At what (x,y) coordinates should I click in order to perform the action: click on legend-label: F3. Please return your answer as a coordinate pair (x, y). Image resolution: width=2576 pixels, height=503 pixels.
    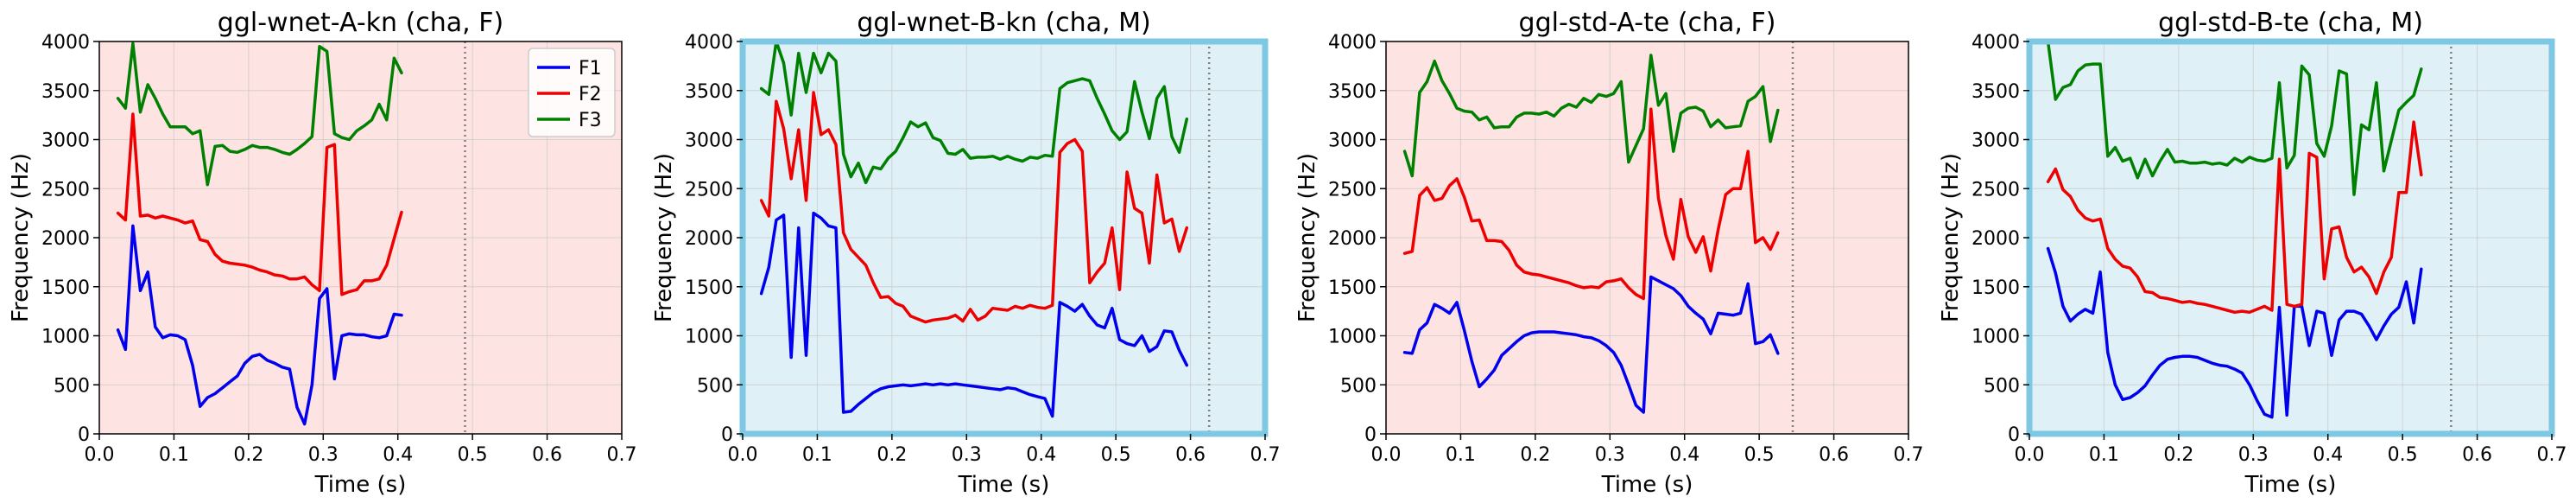
    Looking at the image, I should click on (590, 120).